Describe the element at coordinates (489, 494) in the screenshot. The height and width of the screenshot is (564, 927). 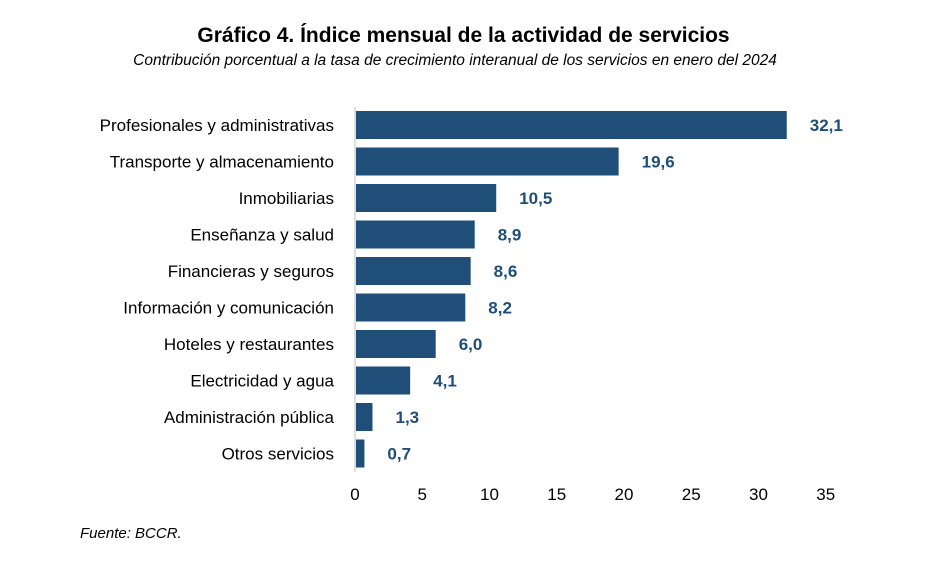
I see `x-tick-label: 10` at that location.